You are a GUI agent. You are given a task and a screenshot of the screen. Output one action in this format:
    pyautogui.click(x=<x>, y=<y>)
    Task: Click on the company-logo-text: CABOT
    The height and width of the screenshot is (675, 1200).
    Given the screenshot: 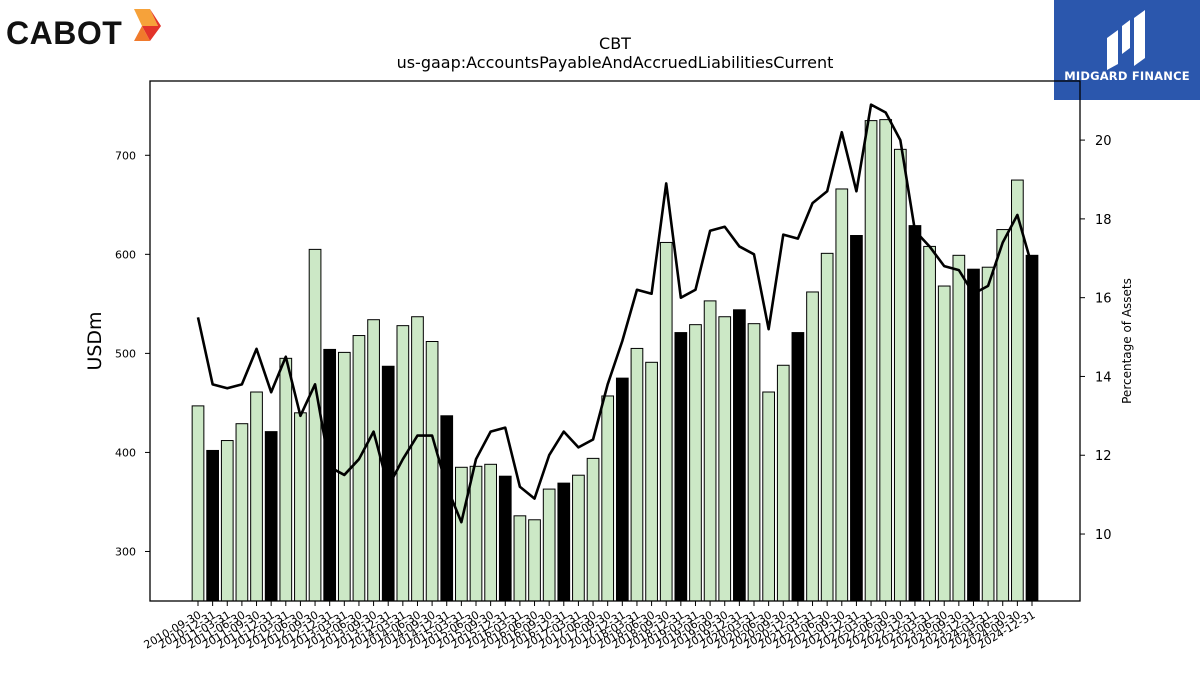 What is the action you would take?
    pyautogui.click(x=64, y=33)
    